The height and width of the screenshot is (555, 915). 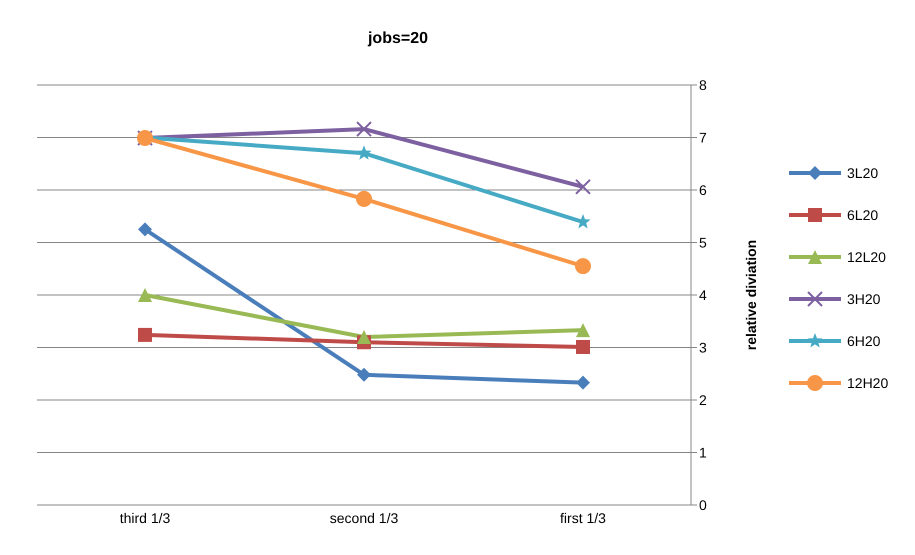 What do you see at coordinates (703, 294) in the screenshot?
I see `y-tick-label: 4` at bounding box center [703, 294].